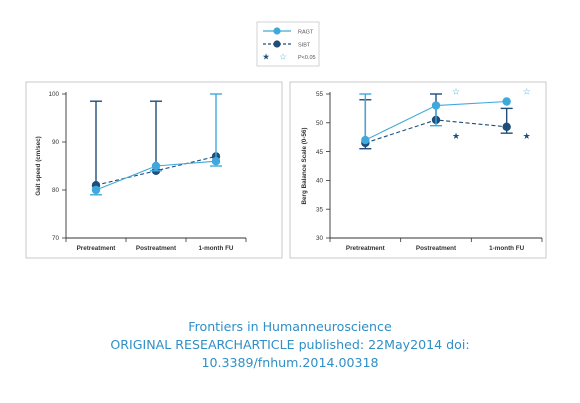 Image resolution: width=580 pixels, height=403 pixels. I want to click on y-tick-label: 45, so click(320, 152).